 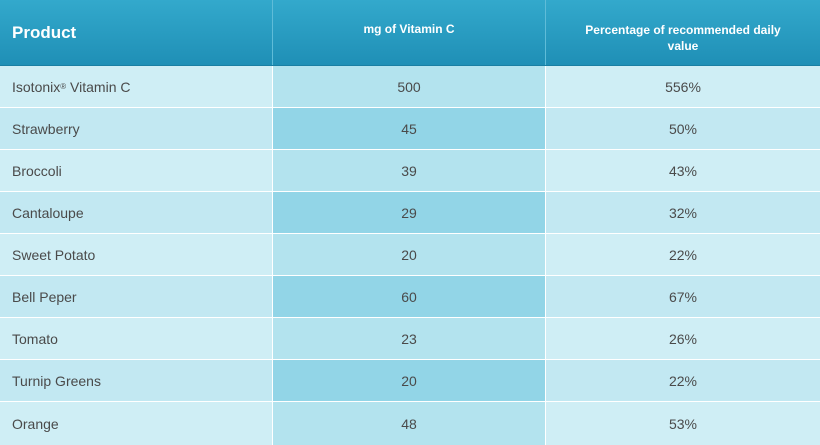 What do you see at coordinates (683, 38) in the screenshot?
I see `header-percentage-label: Percentage of recommended daily value` at bounding box center [683, 38].